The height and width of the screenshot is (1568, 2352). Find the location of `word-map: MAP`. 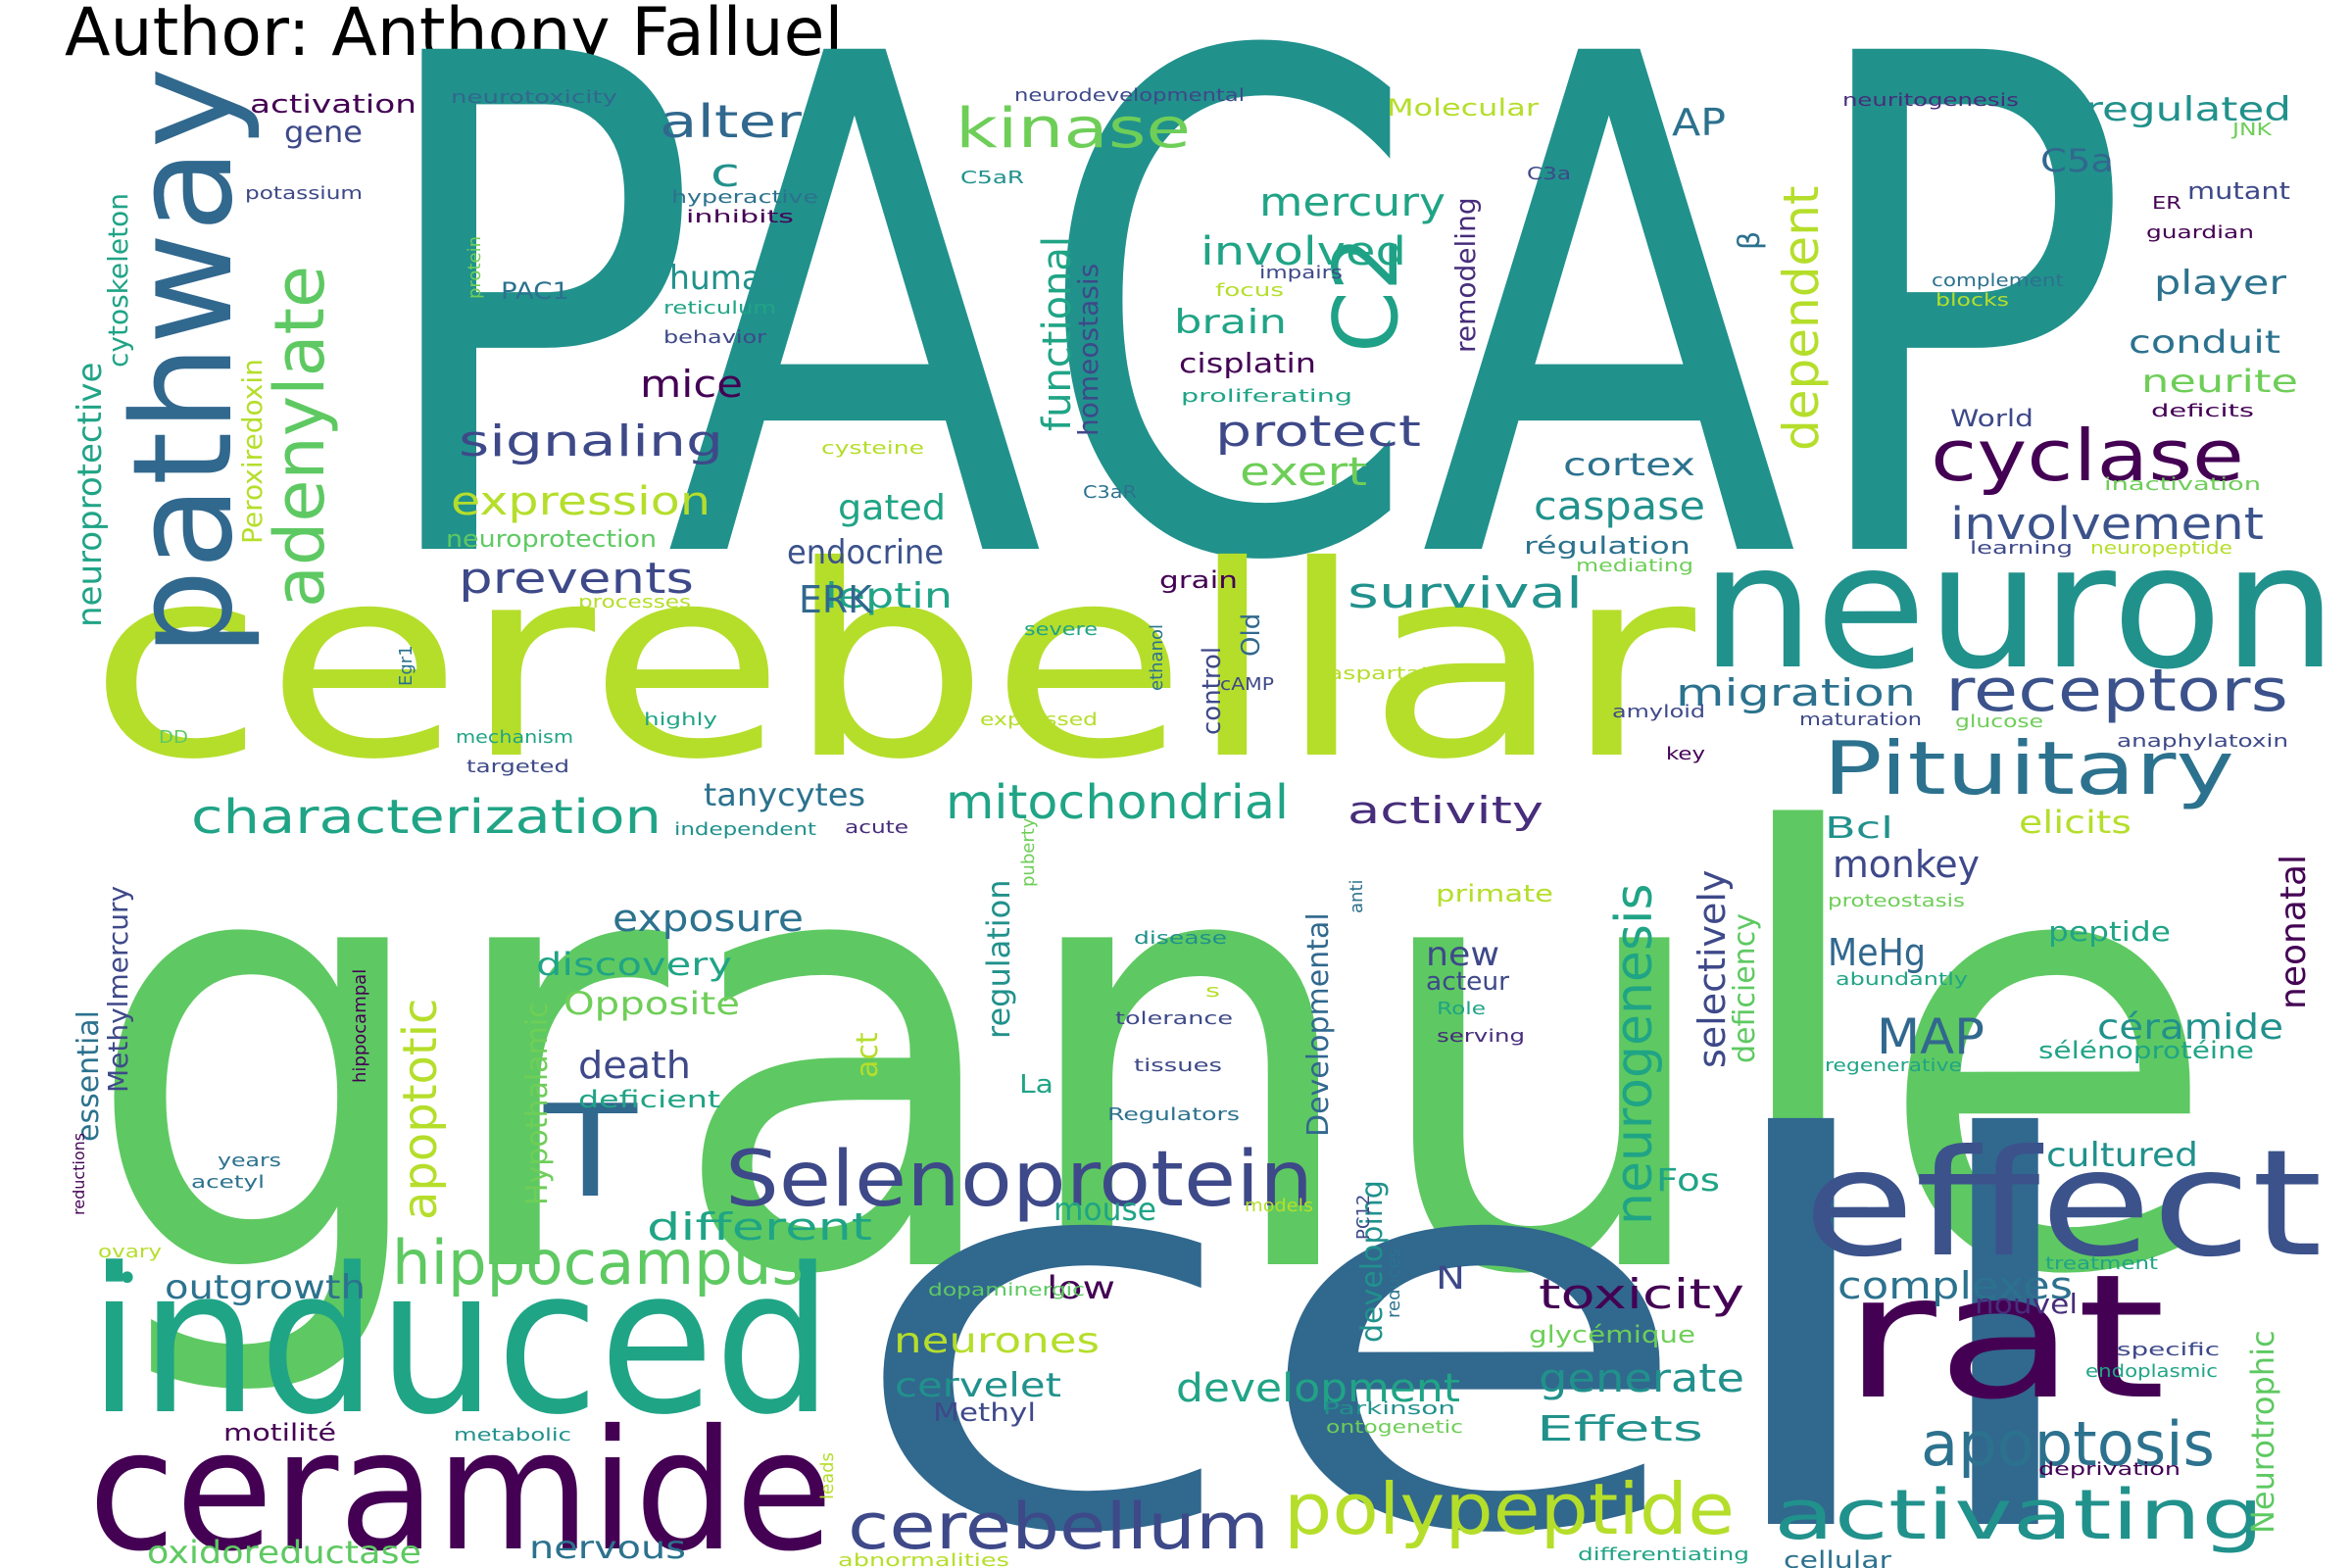

word-map: MAP is located at coordinates (1930, 1036).